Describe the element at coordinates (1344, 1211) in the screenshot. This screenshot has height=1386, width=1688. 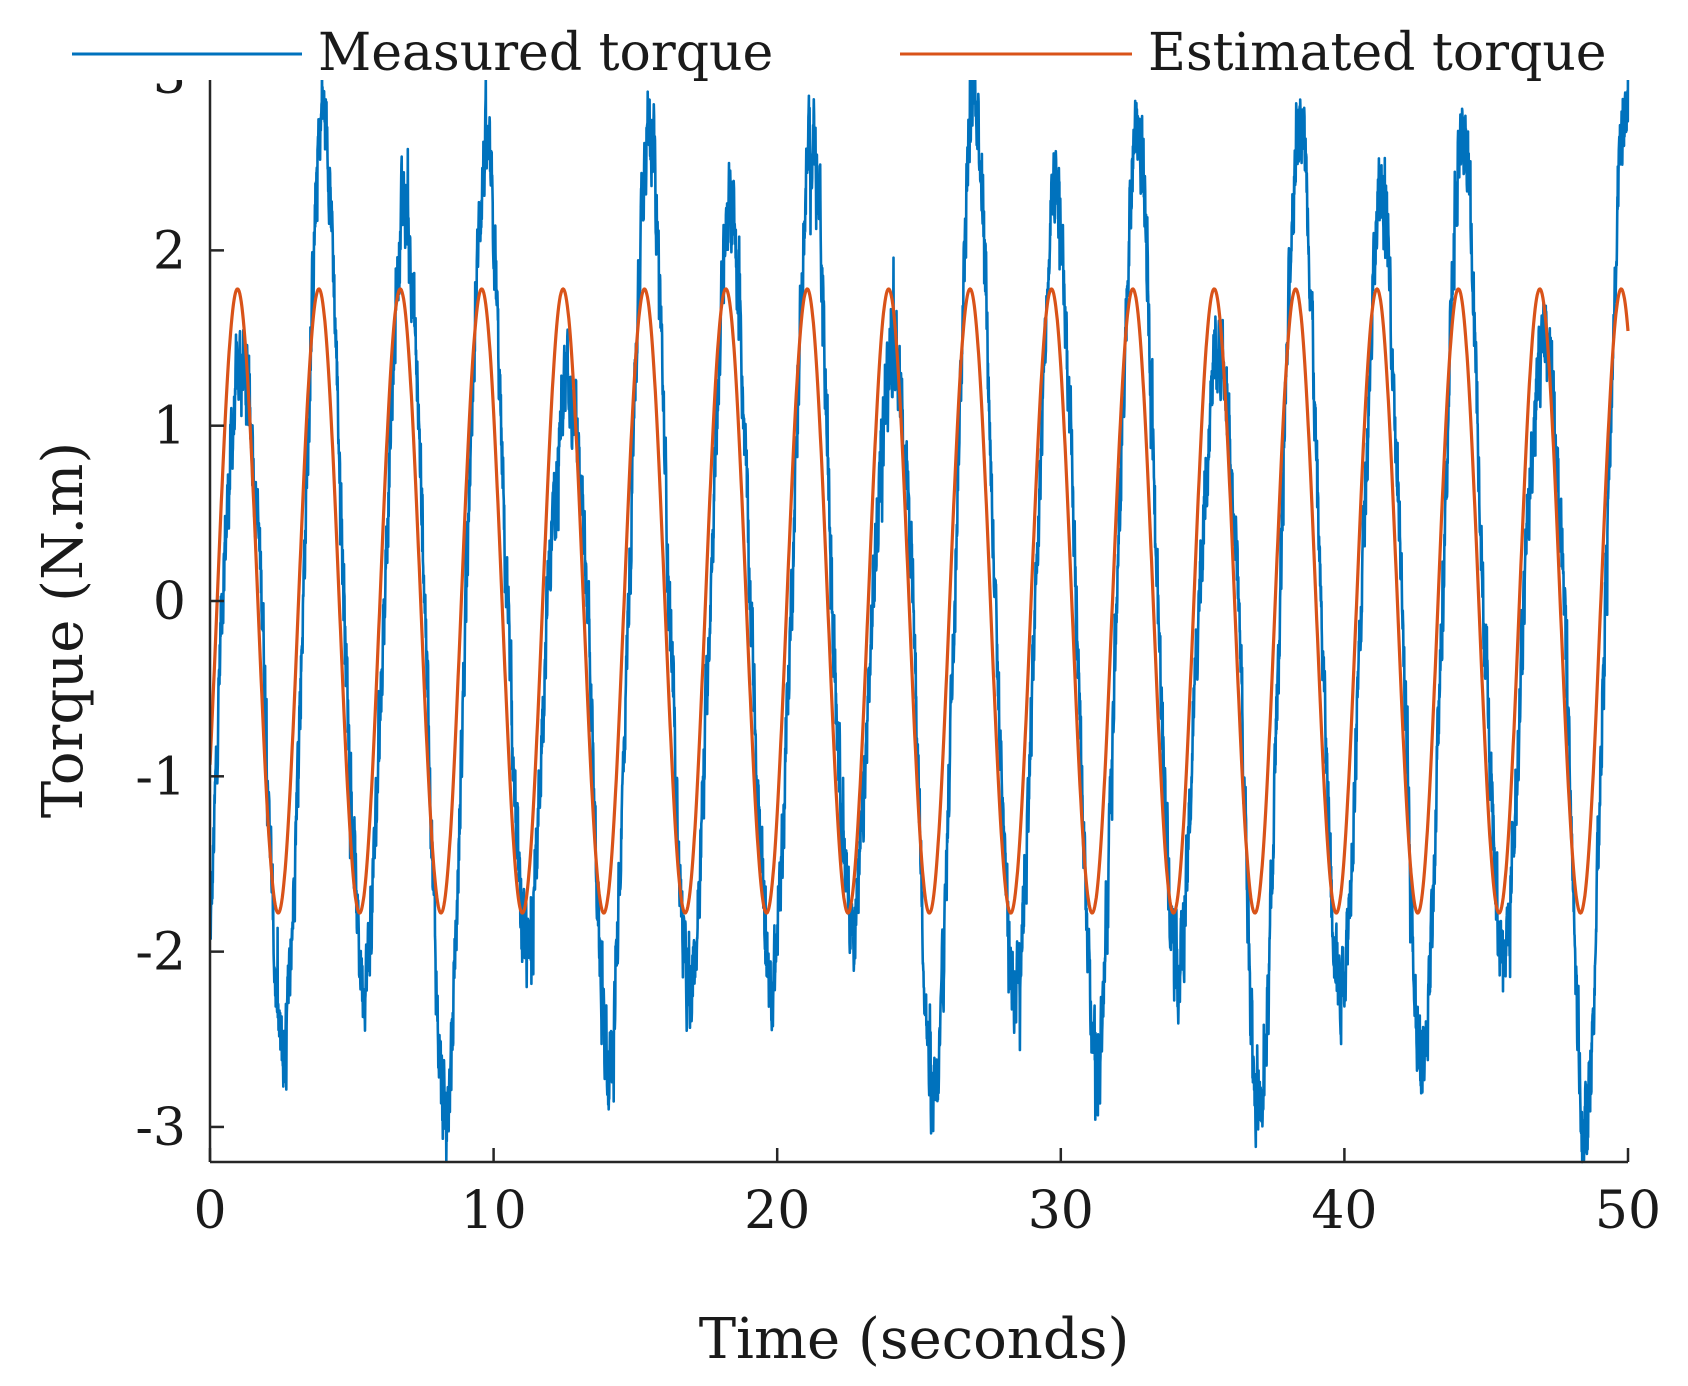
I see `x-tick-label: 40` at that location.